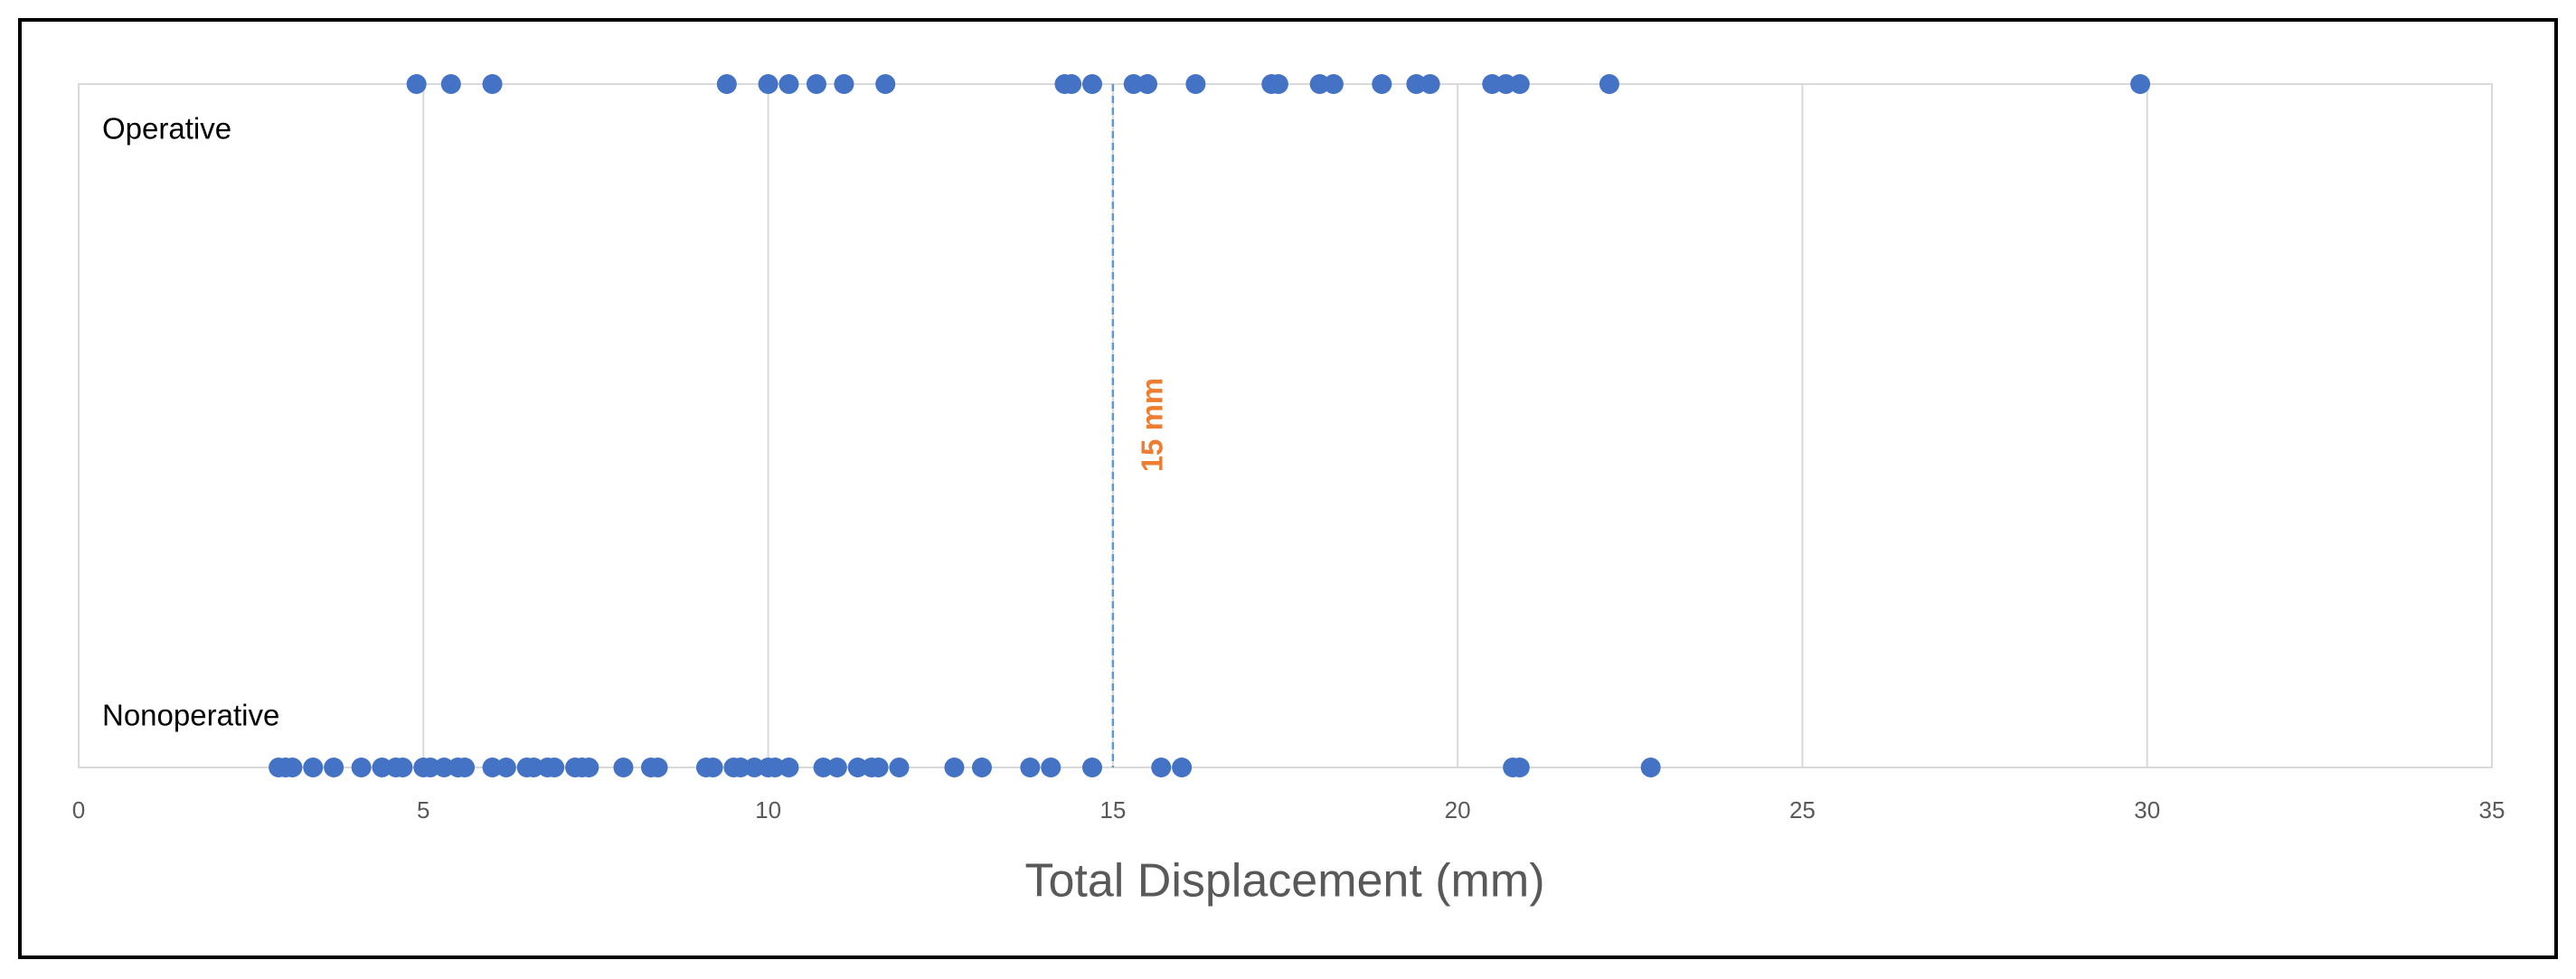 The width and height of the screenshot is (2576, 979). I want to click on x-tick-label: 10, so click(768, 810).